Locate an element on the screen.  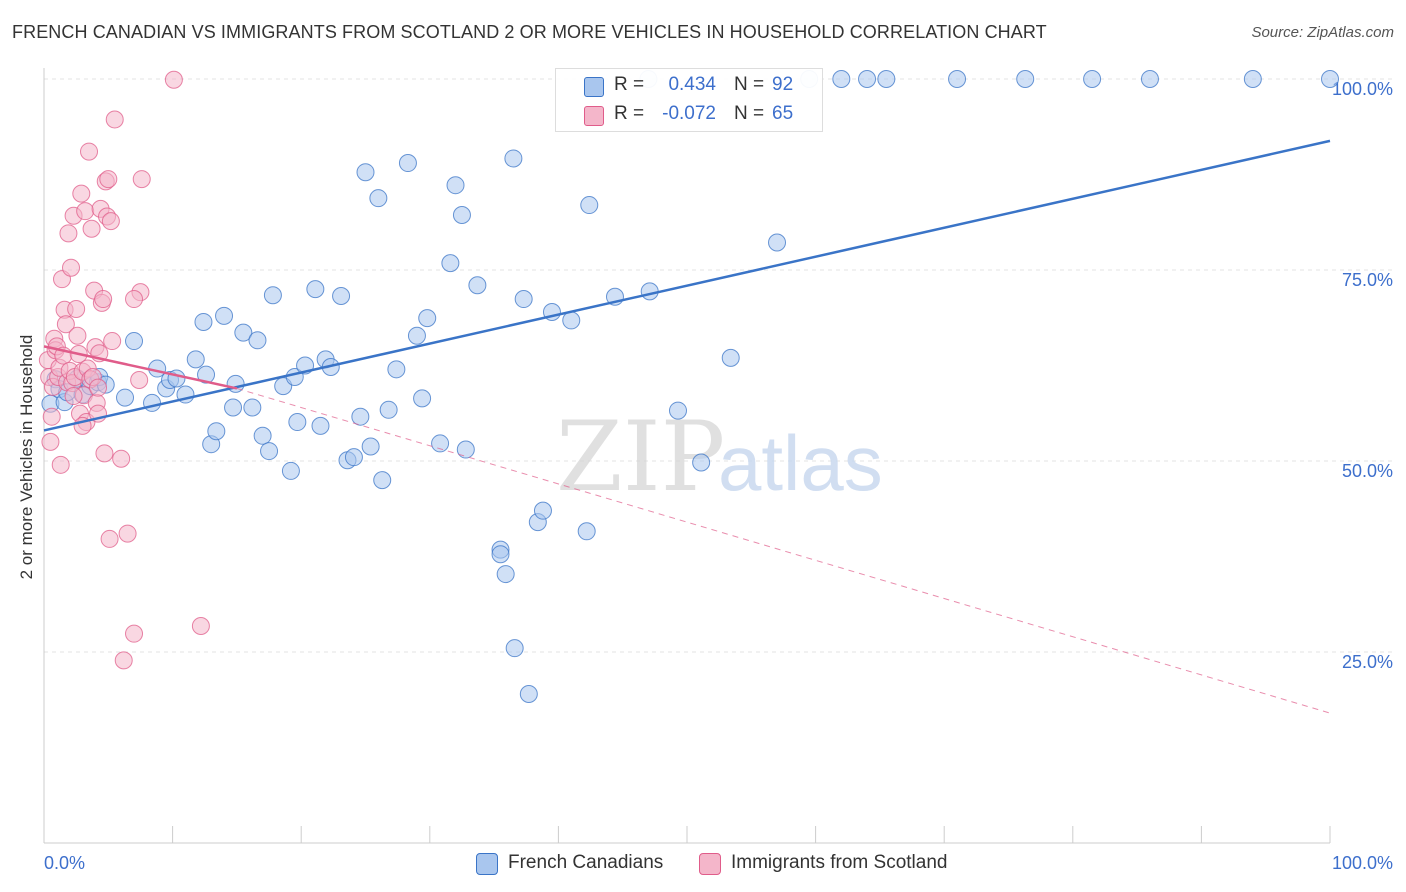
legend-r-value: -0.072 is located at coordinates (689, 113).